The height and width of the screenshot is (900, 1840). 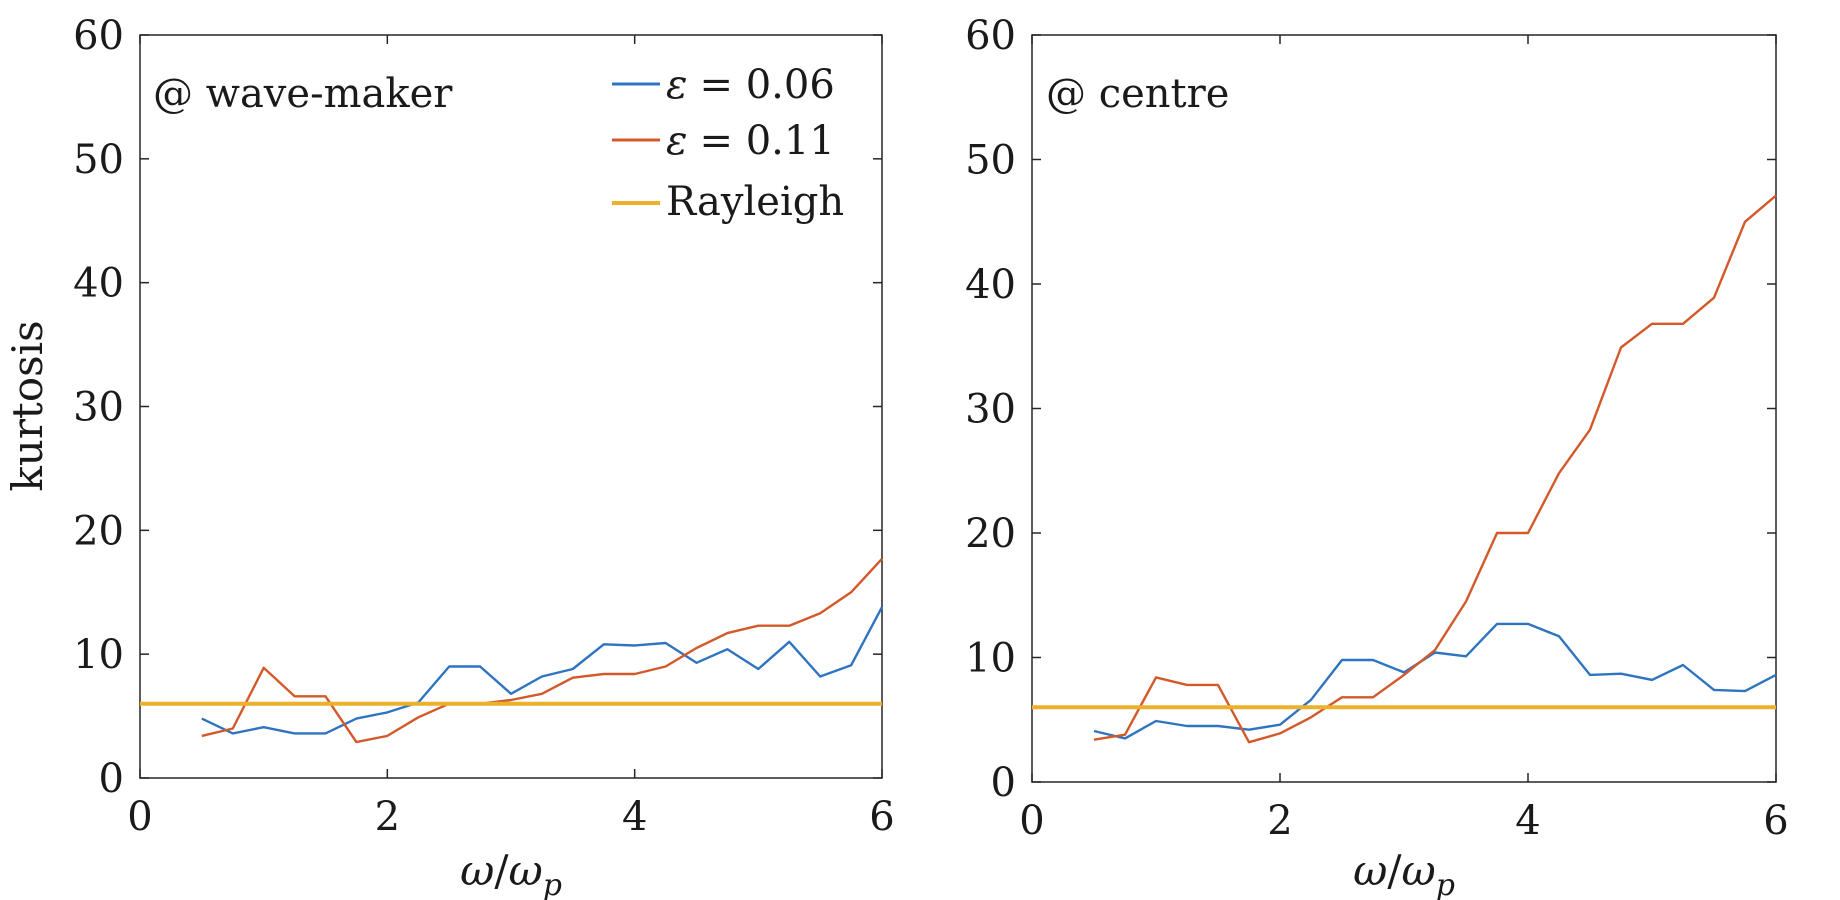 What do you see at coordinates (750, 85) in the screenshot?
I see `legend-label-eps-006: ε = 0.06` at bounding box center [750, 85].